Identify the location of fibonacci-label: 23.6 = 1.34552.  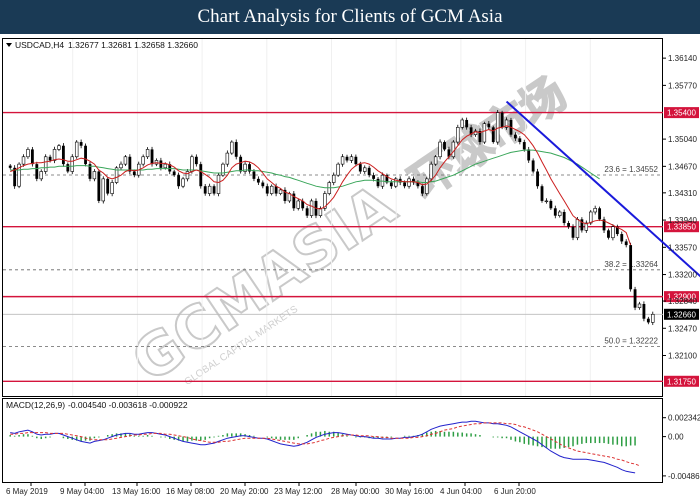
(631, 169).